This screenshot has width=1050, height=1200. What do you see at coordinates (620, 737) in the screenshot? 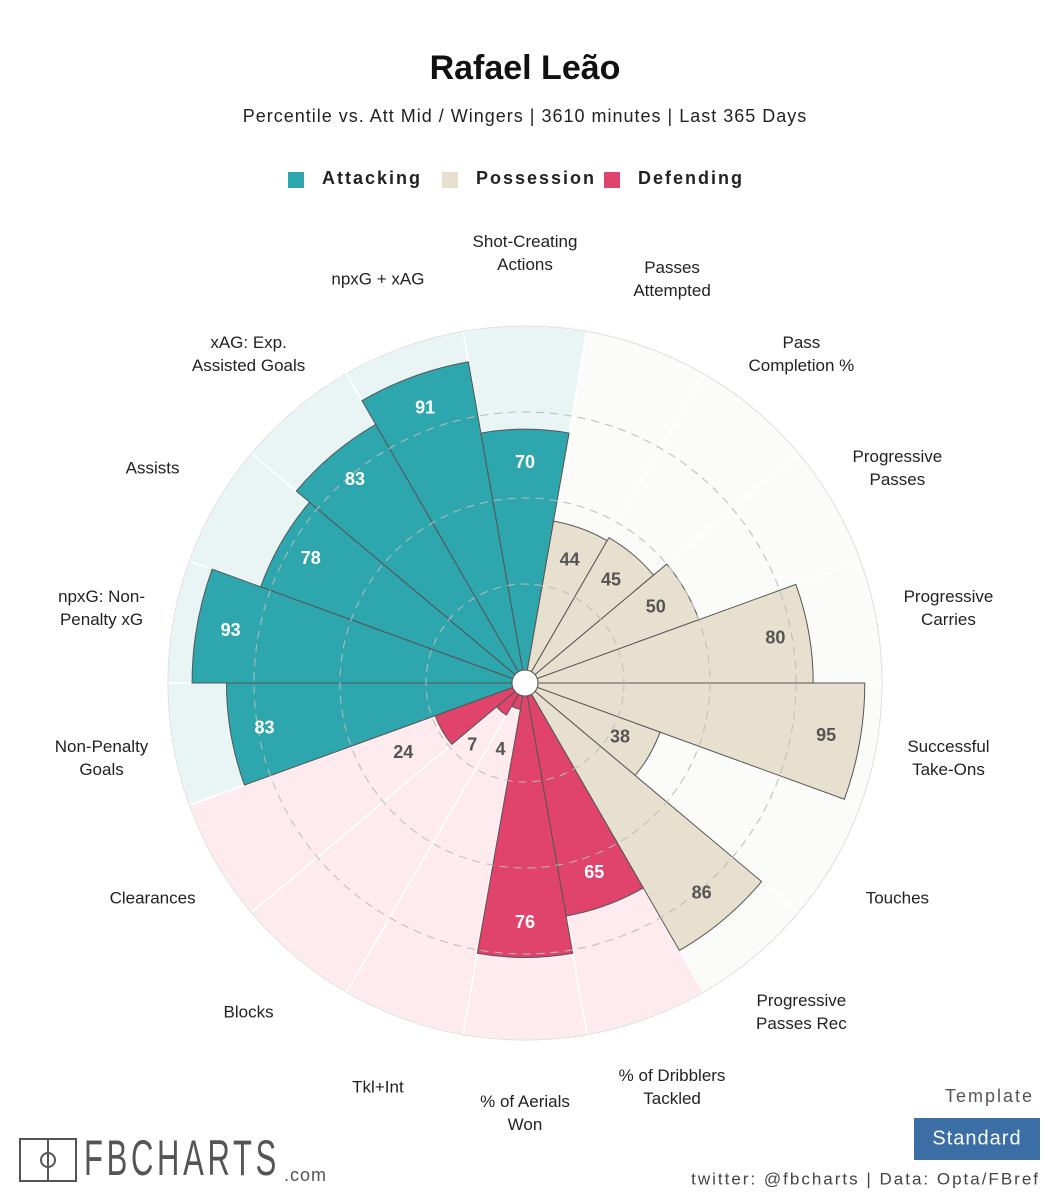
I see `value-label: 38` at bounding box center [620, 737].